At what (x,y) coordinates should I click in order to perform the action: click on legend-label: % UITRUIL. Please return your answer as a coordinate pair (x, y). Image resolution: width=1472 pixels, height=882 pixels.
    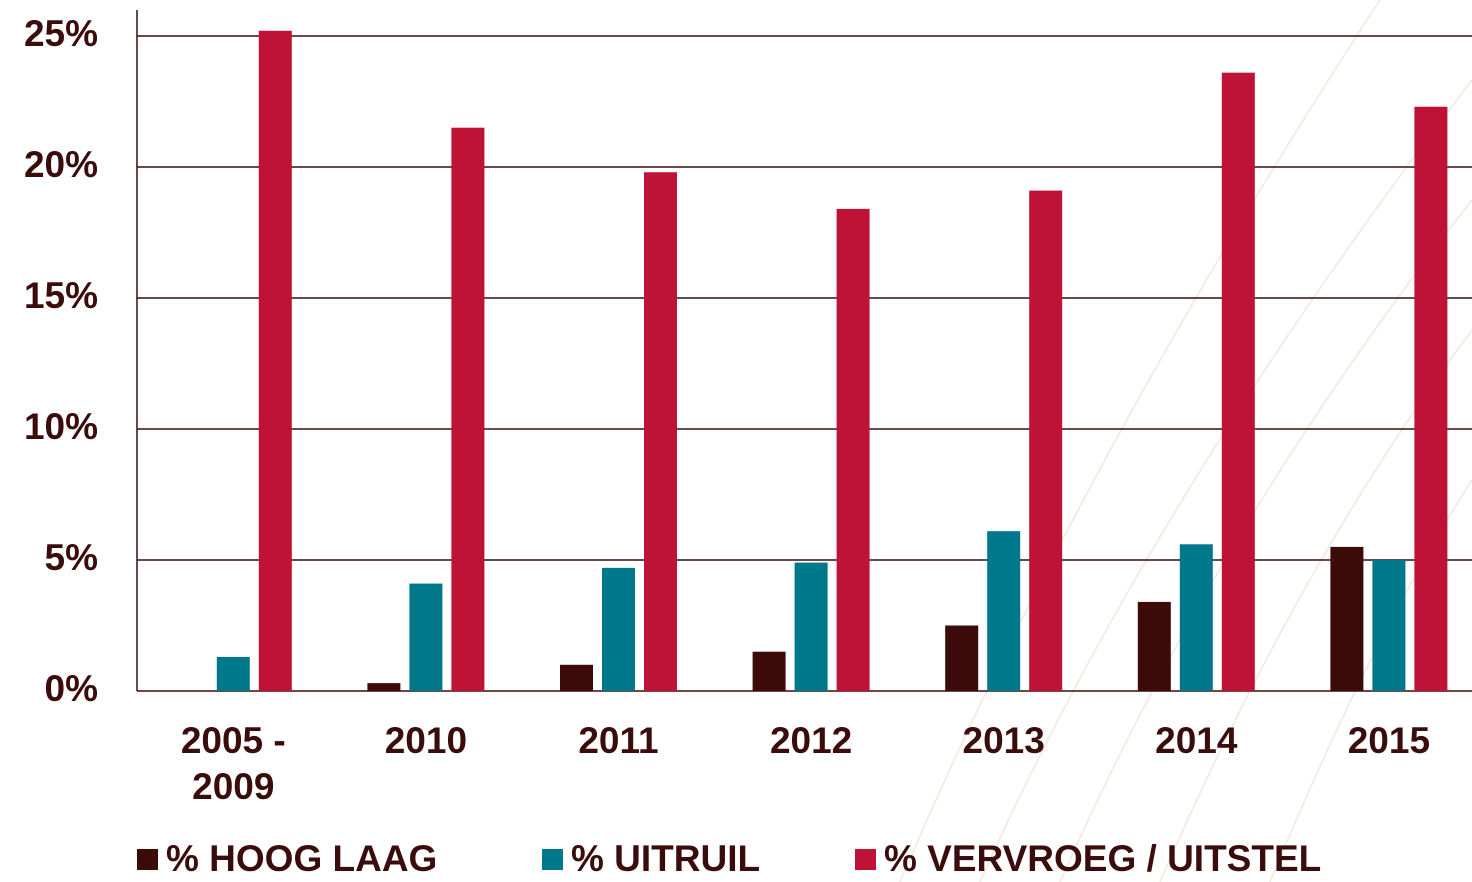
    Looking at the image, I should click on (666, 858).